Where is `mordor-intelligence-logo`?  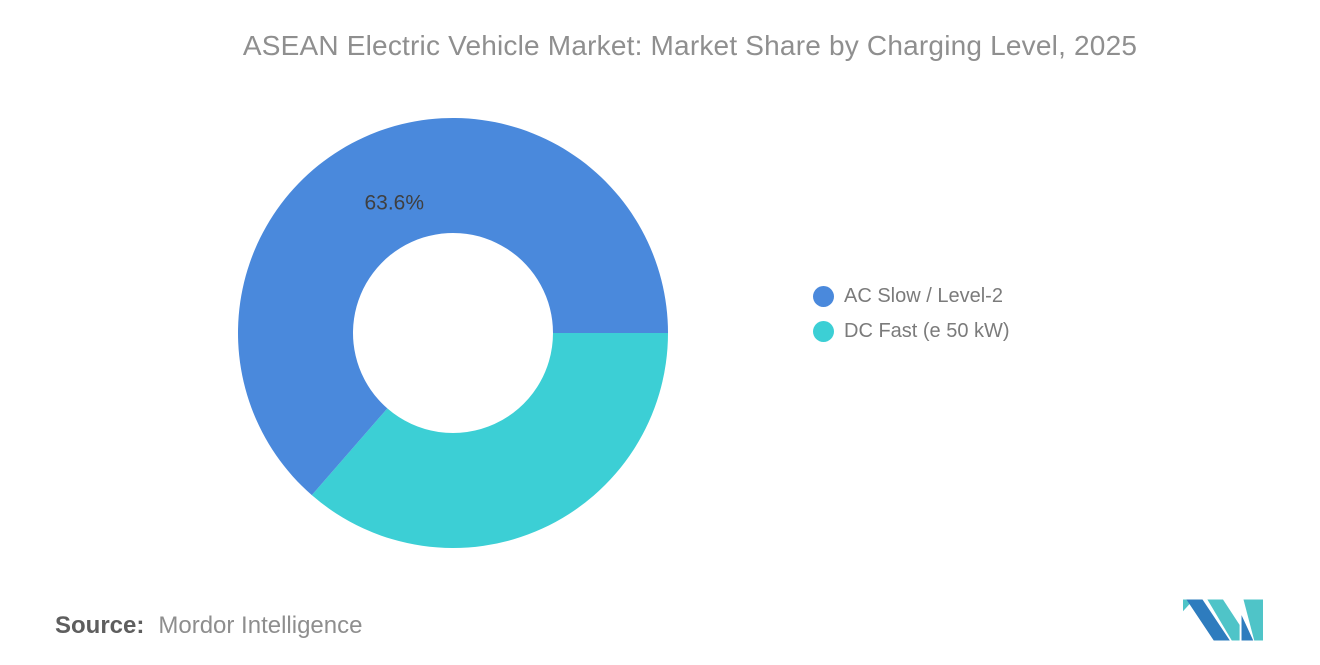 mordor-intelligence-logo is located at coordinates (1223, 620).